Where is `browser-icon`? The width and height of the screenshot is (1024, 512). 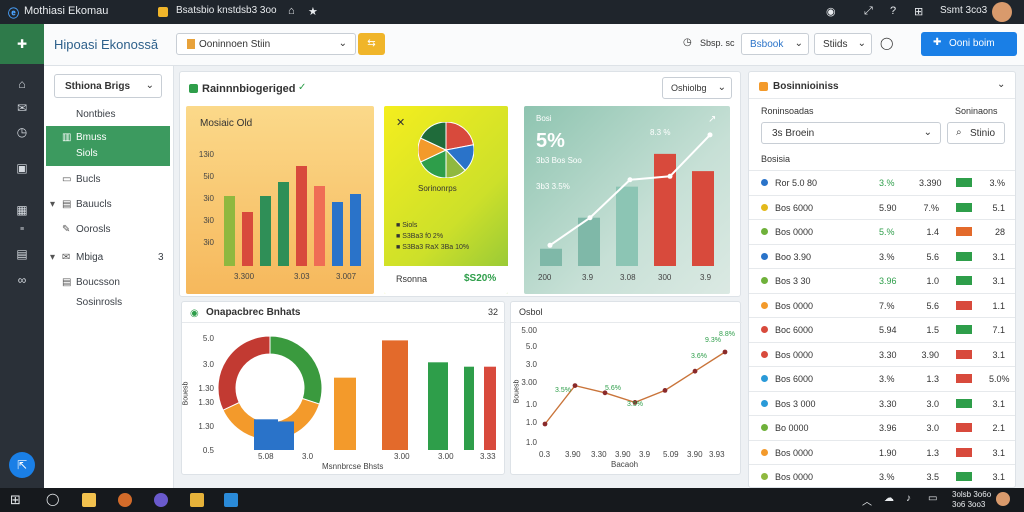 browser-icon is located at coordinates (125, 500).